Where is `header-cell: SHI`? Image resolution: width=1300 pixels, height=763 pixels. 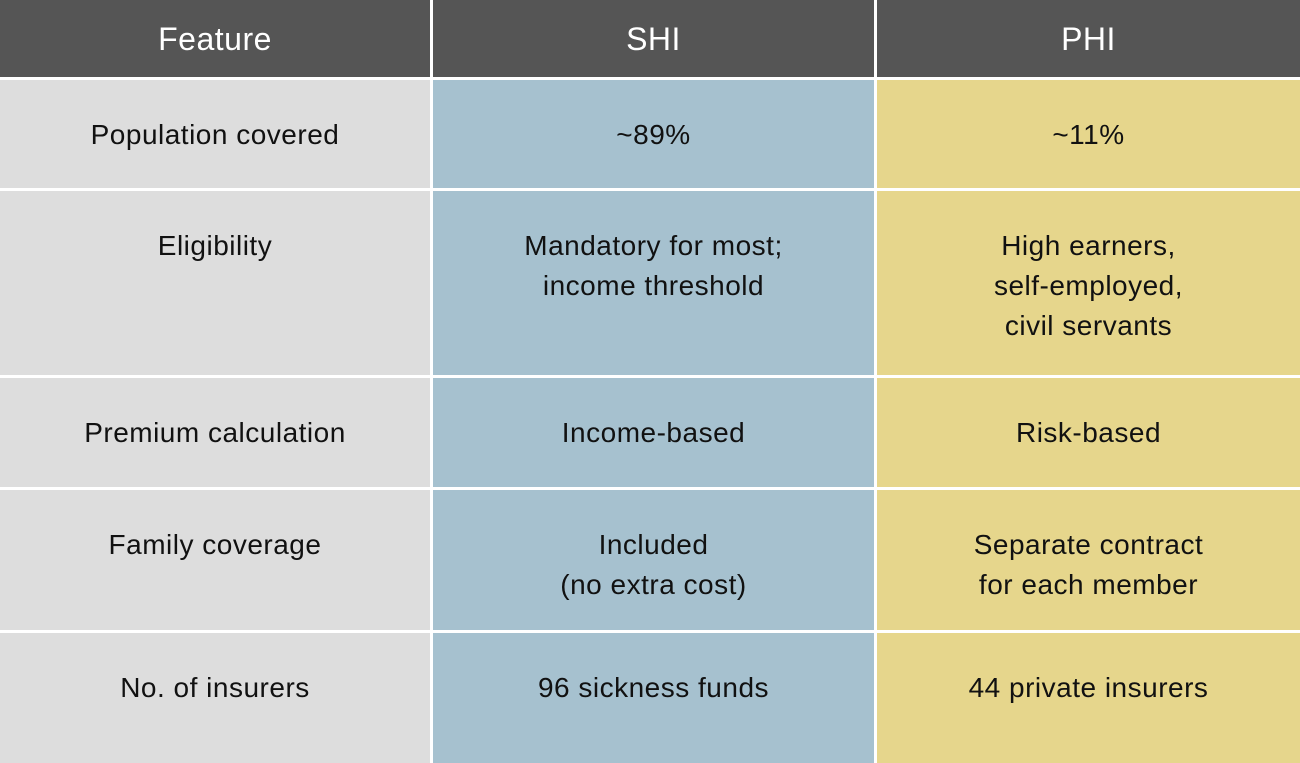
header-cell: SHI is located at coordinates (653, 38).